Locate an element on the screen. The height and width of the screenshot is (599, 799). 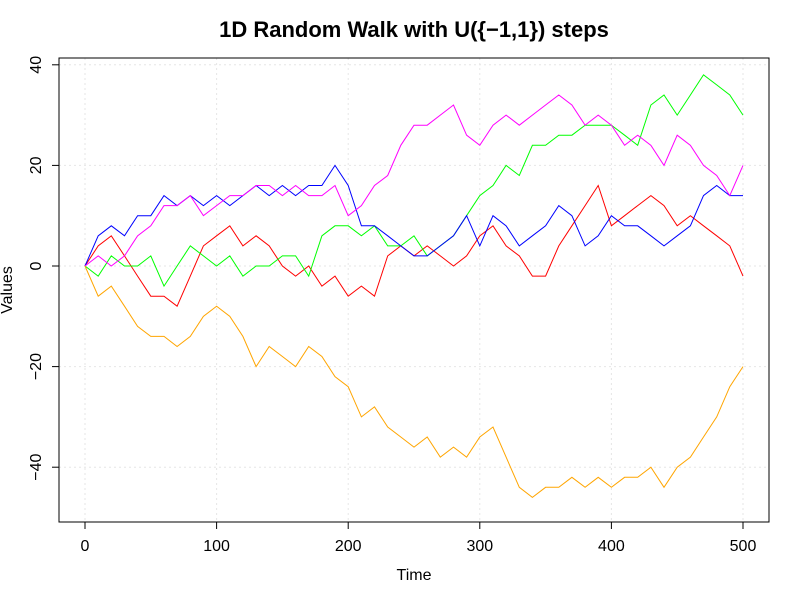
x-axis-label: Time is located at coordinates (414, 575).